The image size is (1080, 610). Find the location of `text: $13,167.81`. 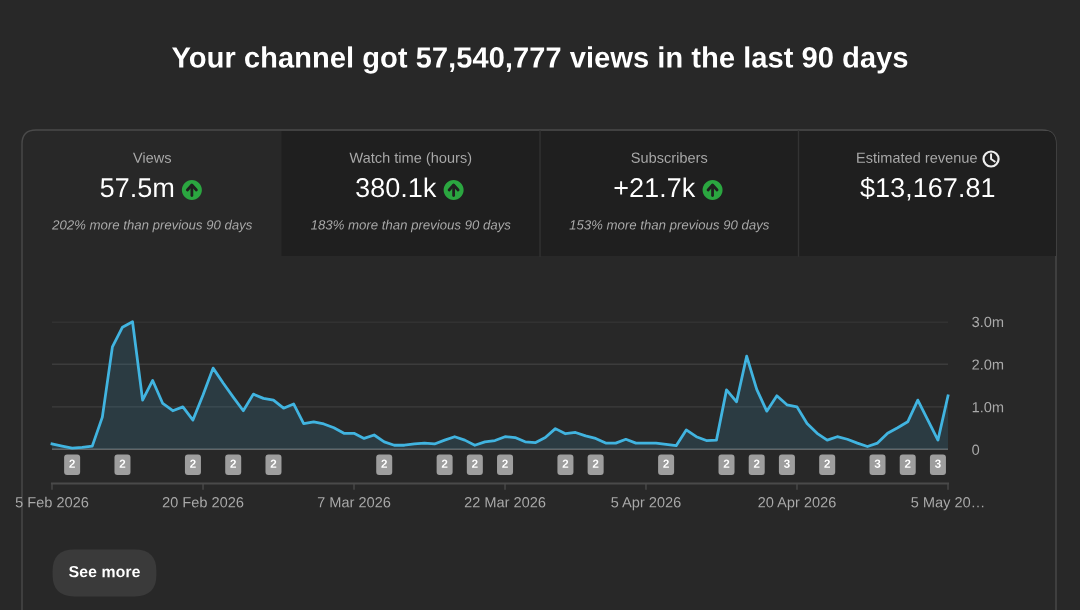

text: $13,167.81 is located at coordinates (927, 188).